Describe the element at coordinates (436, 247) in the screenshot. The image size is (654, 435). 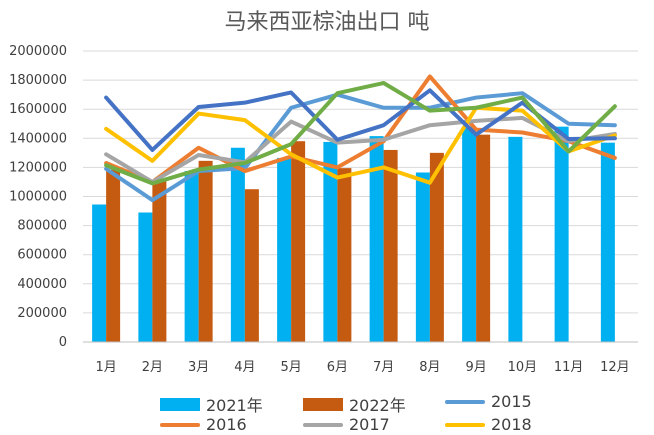
I see `bar-2022年-8月` at that location.